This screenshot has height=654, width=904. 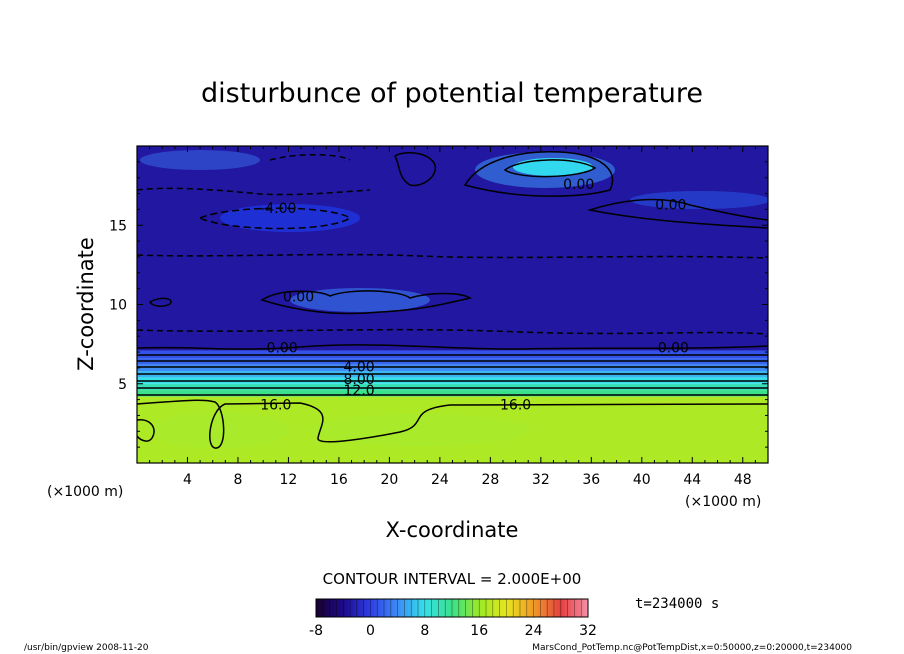 I want to click on contour-label: 8.00, so click(x=359, y=380).